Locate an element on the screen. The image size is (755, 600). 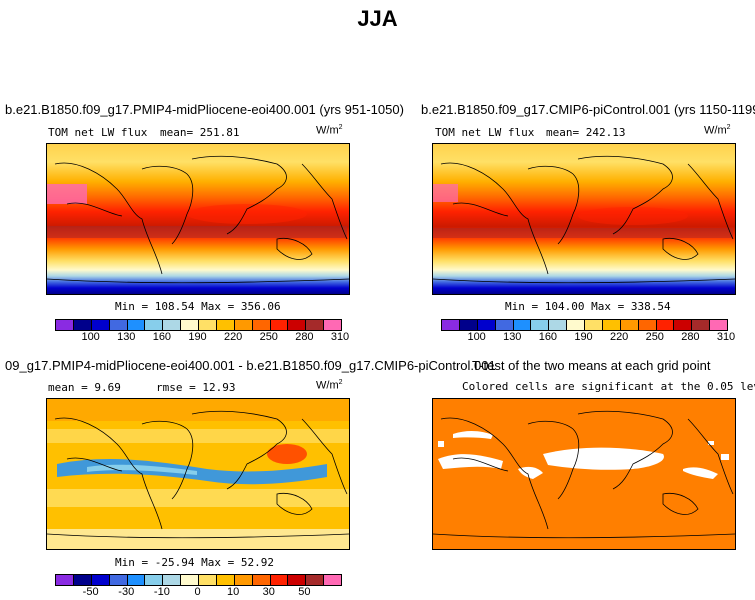
panel3-colorbar-tick-label: 50 is located at coordinates (304, 592).